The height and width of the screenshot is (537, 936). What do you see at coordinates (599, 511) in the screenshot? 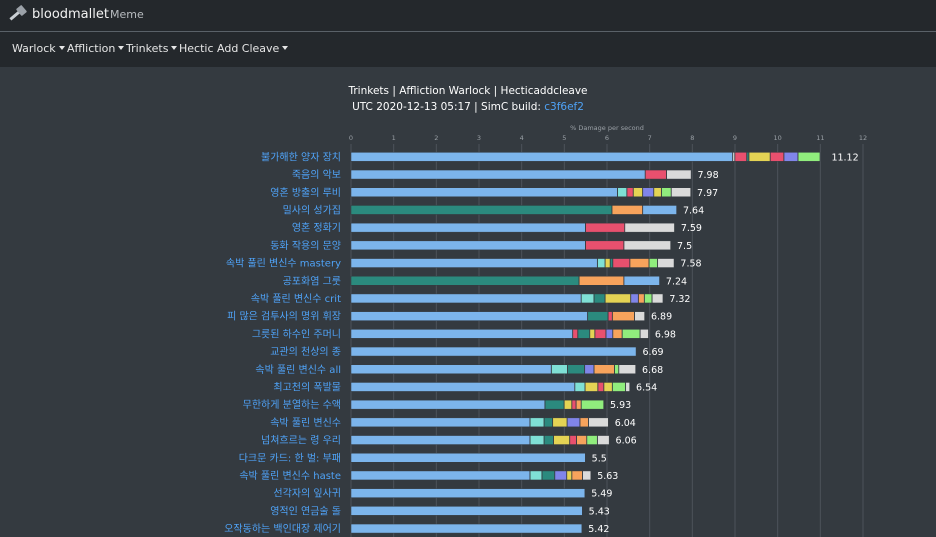
I see `value-label: 5.43` at bounding box center [599, 511].